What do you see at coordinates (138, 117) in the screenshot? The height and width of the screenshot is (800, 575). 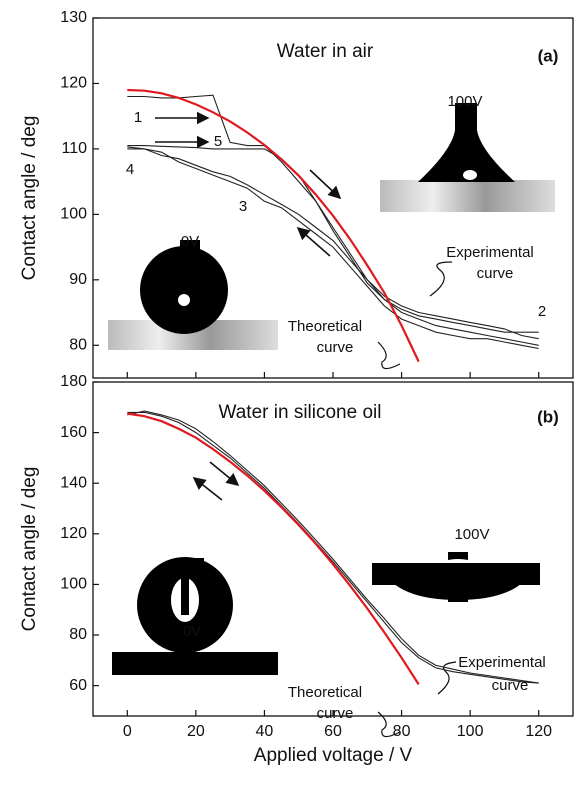 I see `annotation: 1` at bounding box center [138, 117].